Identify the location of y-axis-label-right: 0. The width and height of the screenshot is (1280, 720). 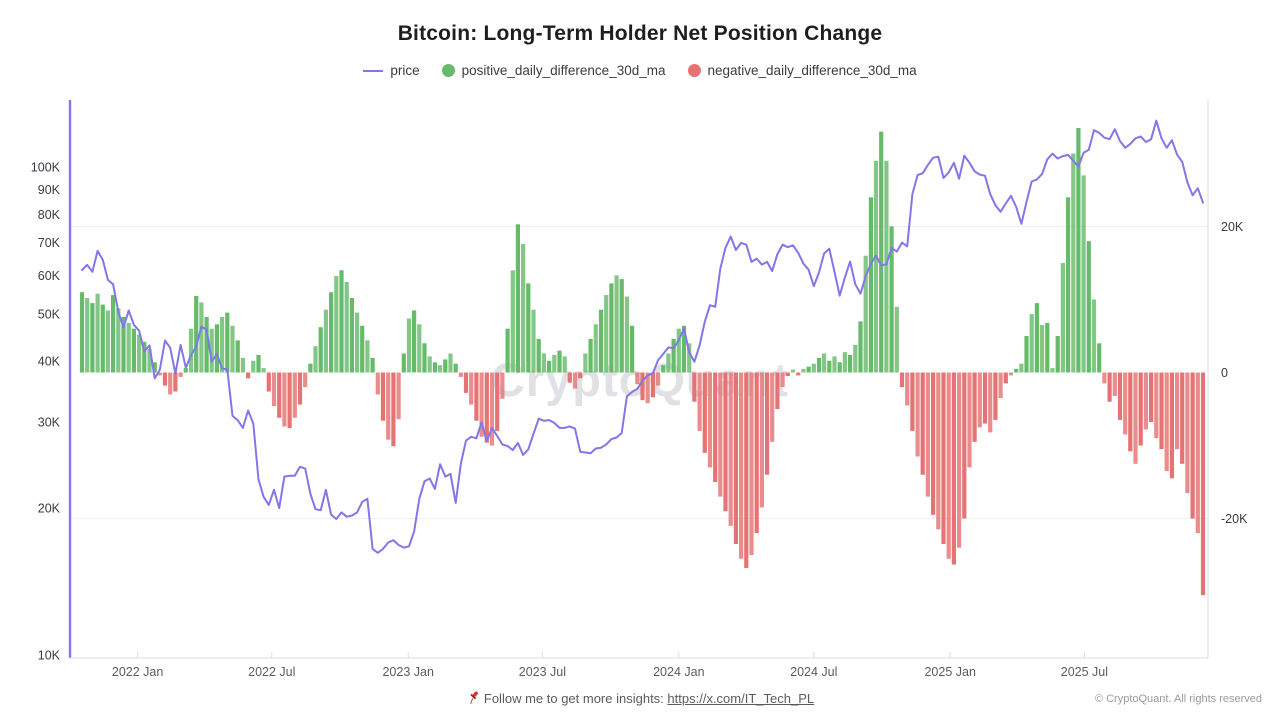
(1224, 373).